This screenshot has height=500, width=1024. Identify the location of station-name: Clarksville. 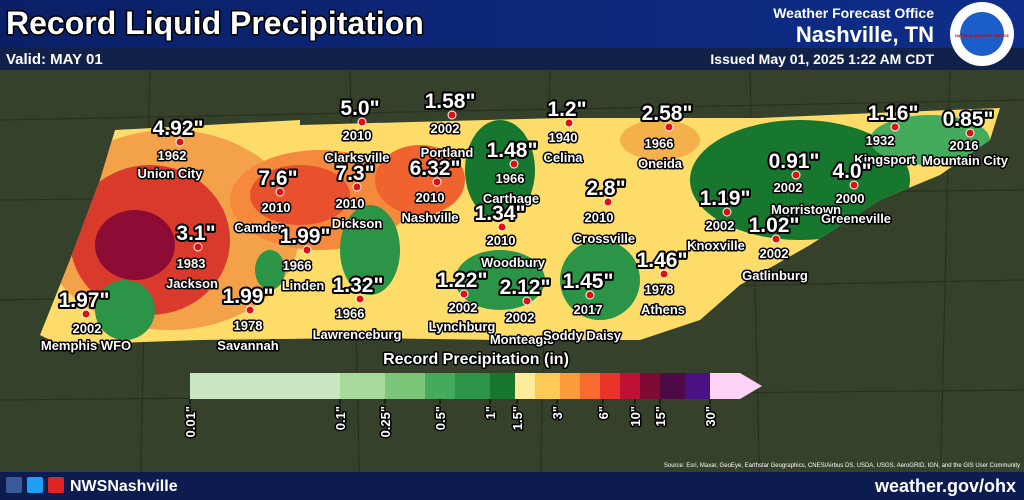
(356, 157).